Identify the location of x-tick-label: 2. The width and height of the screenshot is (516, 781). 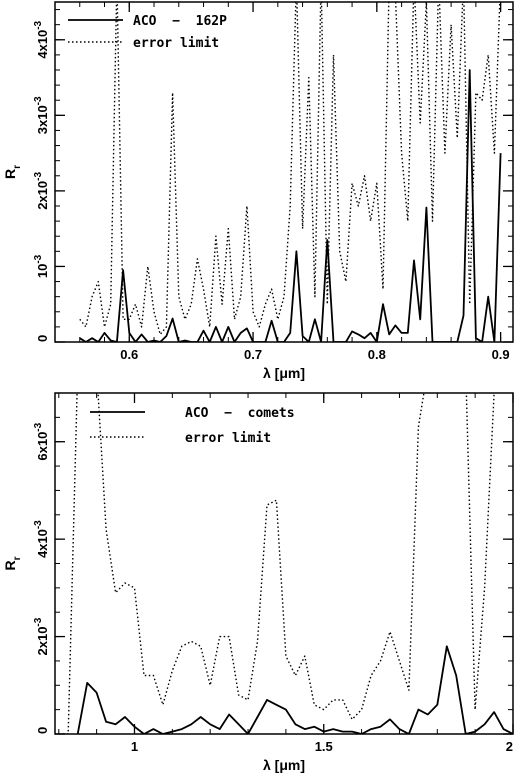
(509, 746).